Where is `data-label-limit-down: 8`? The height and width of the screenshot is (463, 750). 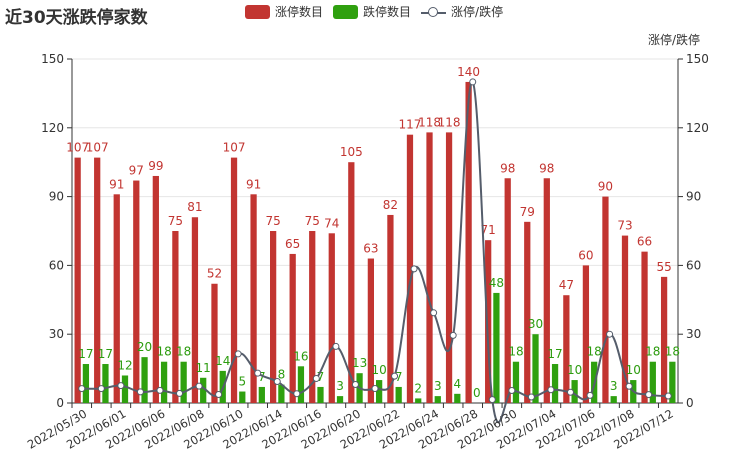
data-label-limit-down: 8 is located at coordinates (282, 375).